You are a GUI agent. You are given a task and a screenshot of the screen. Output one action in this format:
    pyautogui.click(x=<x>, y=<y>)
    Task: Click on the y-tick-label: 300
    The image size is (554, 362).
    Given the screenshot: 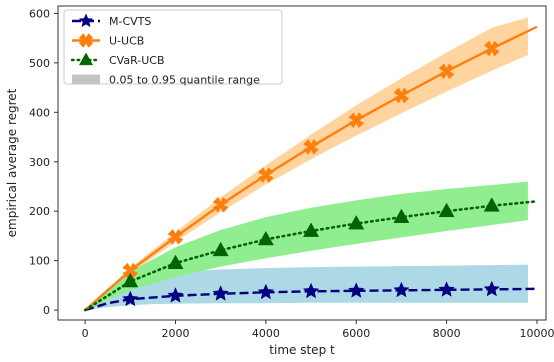 What is the action you would take?
    pyautogui.click(x=39, y=162)
    